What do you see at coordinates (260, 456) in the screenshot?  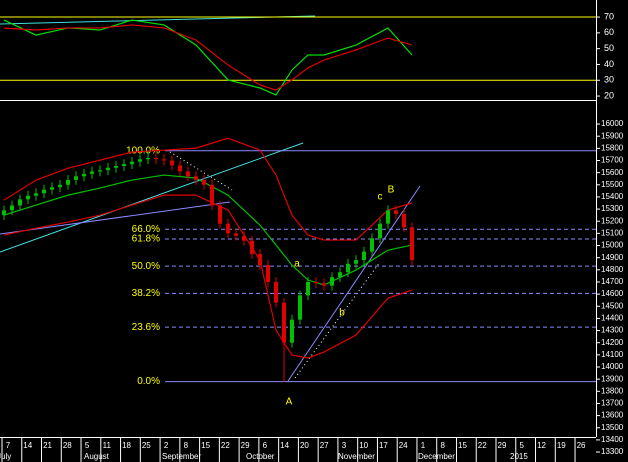 I see `month-label: October` at bounding box center [260, 456].